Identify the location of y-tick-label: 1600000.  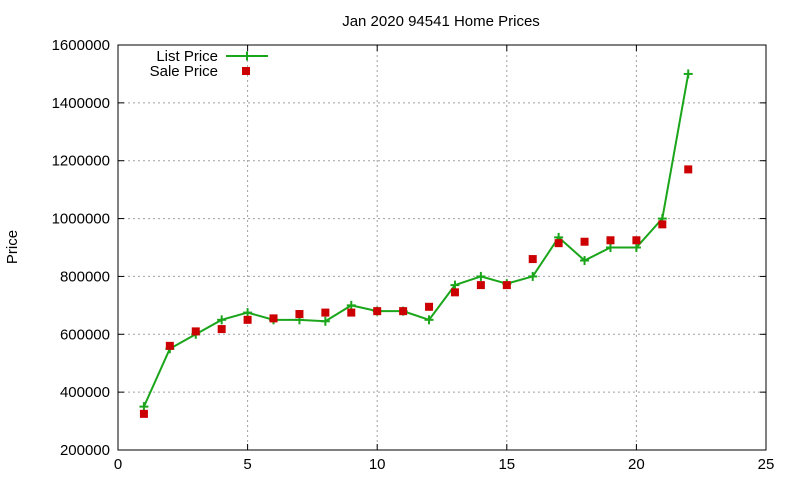
(81, 45).